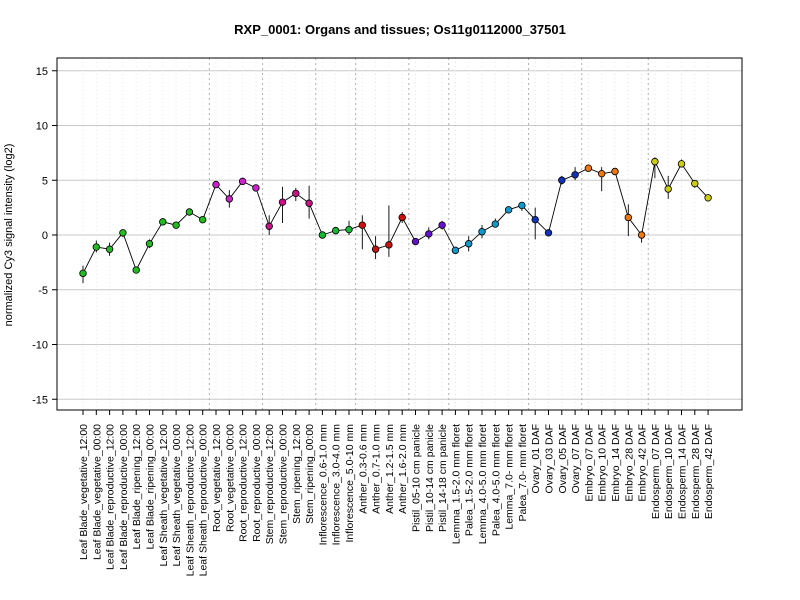  What do you see at coordinates (230, 478) in the screenshot?
I see `x-tick-label: Root_vegetative_00:00` at bounding box center [230, 478].